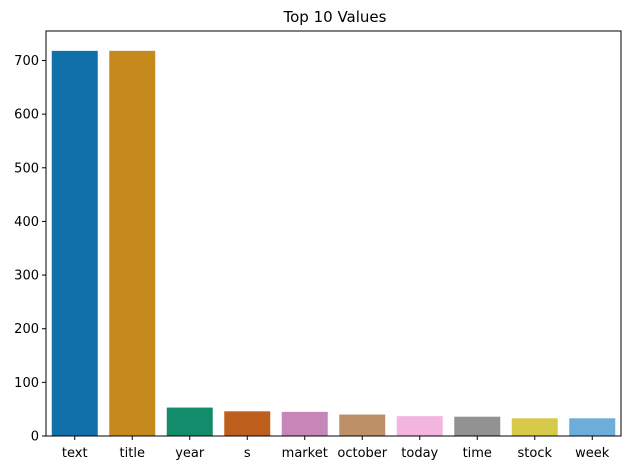 This screenshot has width=630, height=474. Describe the element at coordinates (362, 425) in the screenshot. I see `bar-october` at that location.